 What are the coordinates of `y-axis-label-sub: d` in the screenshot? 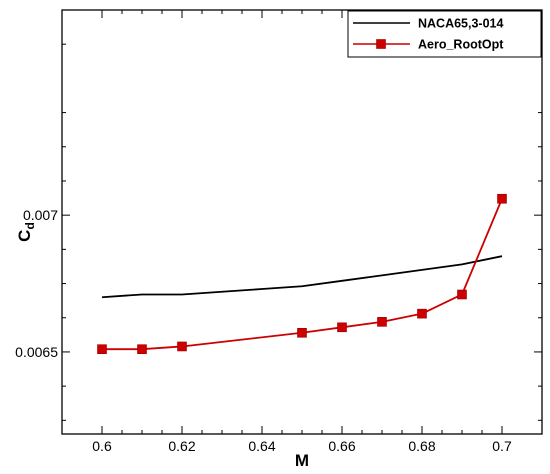 It's located at (30, 225).